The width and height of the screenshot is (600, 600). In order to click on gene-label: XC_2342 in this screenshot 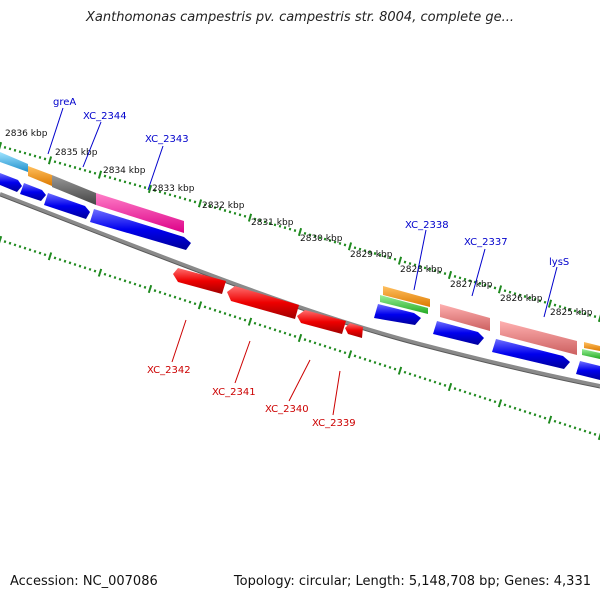, I will do `click(169, 370)`.